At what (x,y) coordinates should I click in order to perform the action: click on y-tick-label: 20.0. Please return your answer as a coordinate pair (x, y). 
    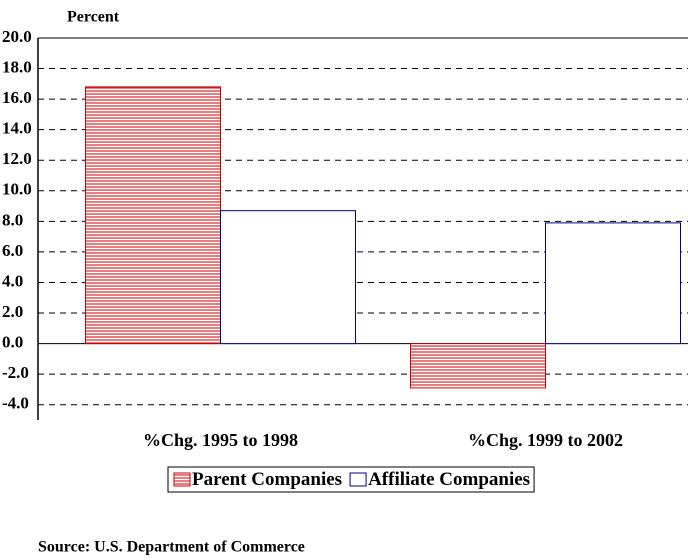
    Looking at the image, I should click on (17, 36).